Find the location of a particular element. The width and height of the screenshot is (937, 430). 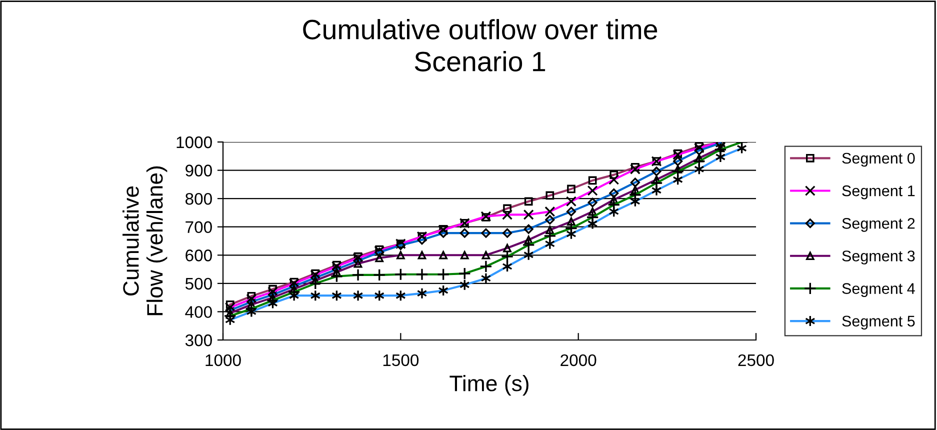

x-tick-label: 1000 is located at coordinates (223, 360).